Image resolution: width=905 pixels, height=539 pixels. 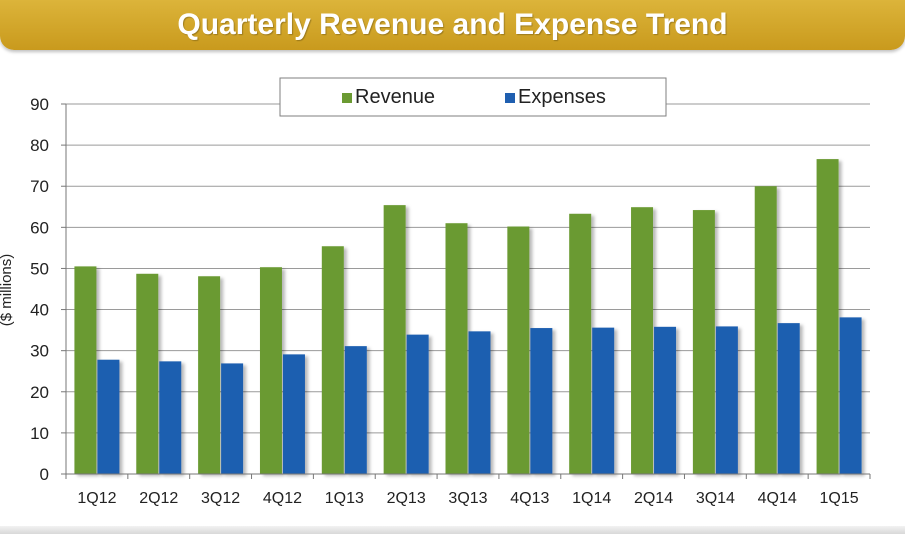 What do you see at coordinates (48, 289) in the screenshot?
I see `y-axis-ticks: 0 10 20 30 40 50 60 70 80 90` at bounding box center [48, 289].